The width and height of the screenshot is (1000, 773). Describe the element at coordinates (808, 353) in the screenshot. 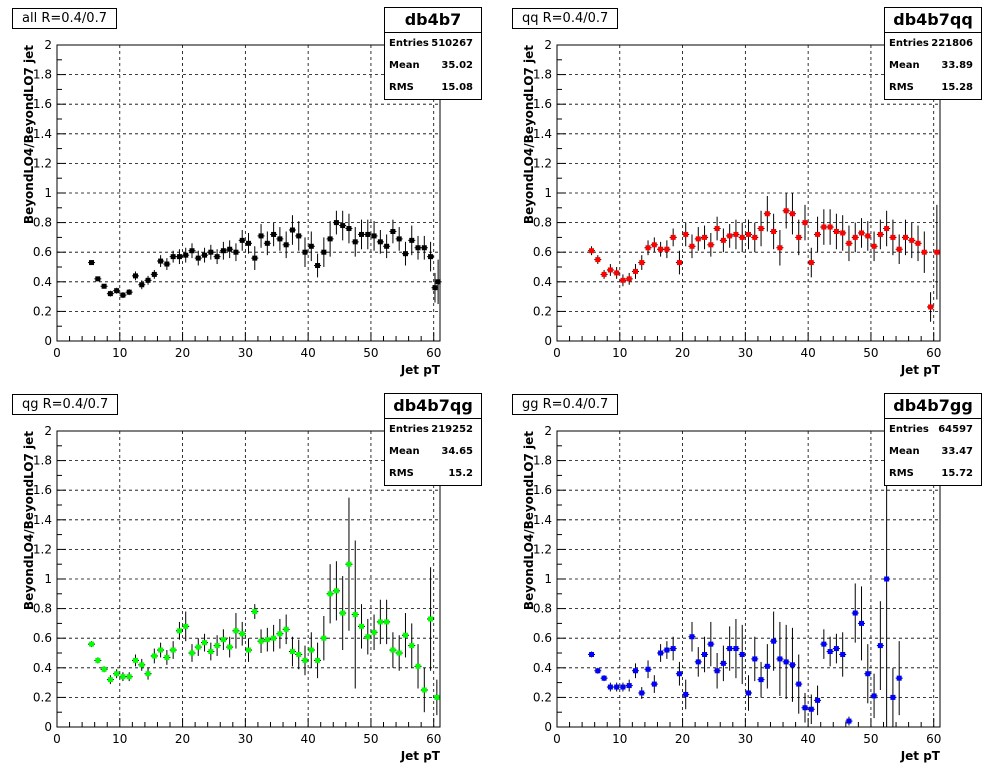

I see `x-tick-label: 40` at that location.